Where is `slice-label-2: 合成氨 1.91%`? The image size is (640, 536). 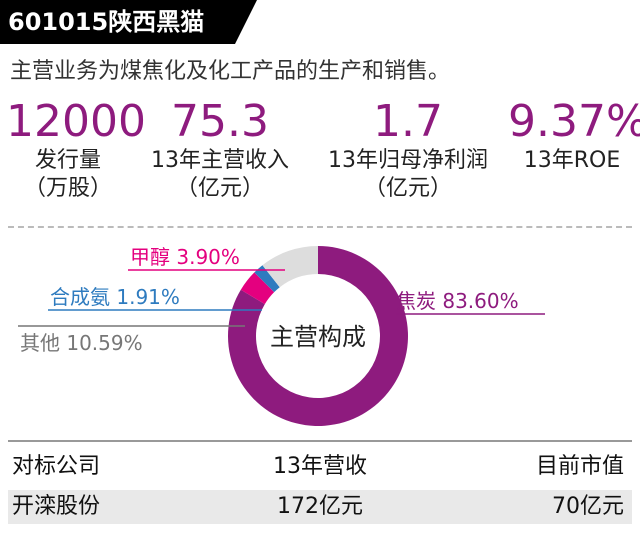
slice-label-2: 合成氨 1.91% is located at coordinates (115, 297).